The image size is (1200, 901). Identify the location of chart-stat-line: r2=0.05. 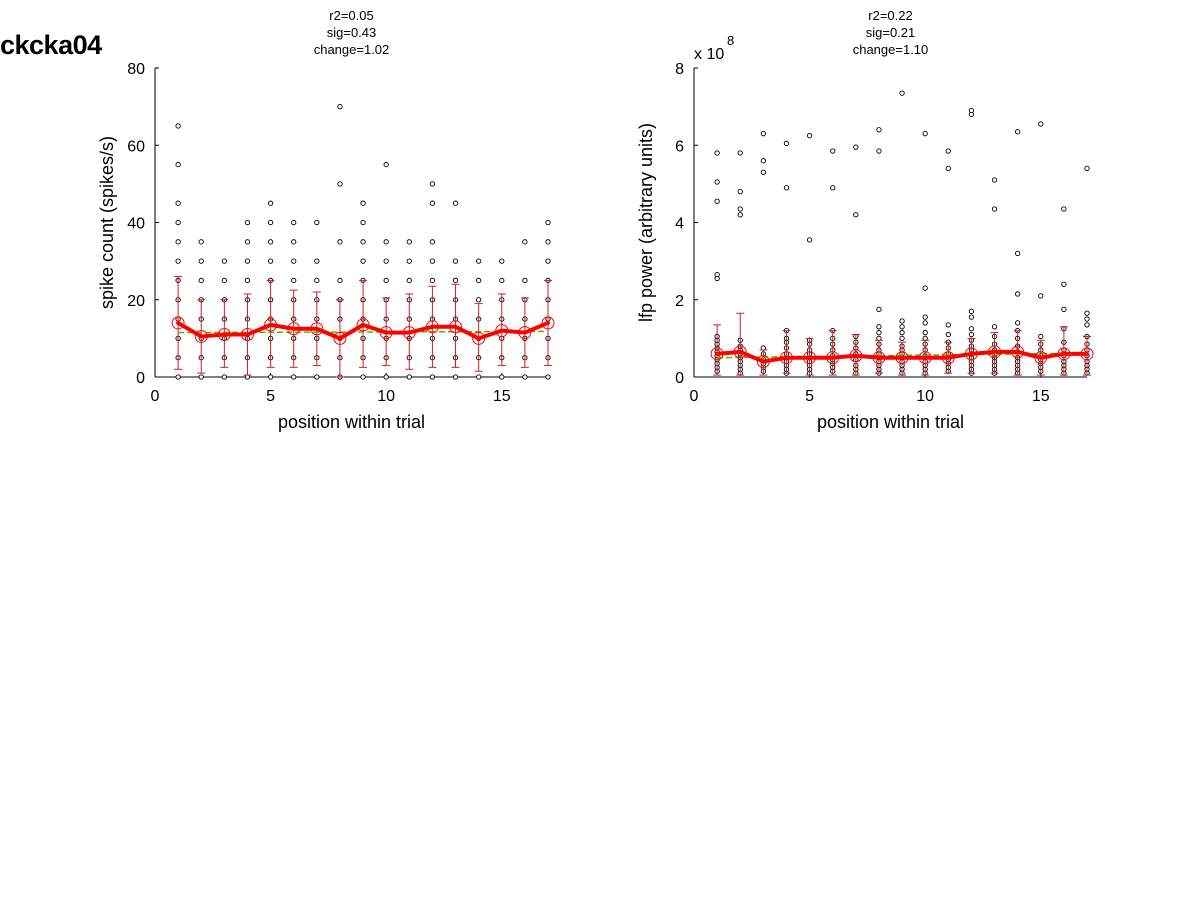
(351, 15).